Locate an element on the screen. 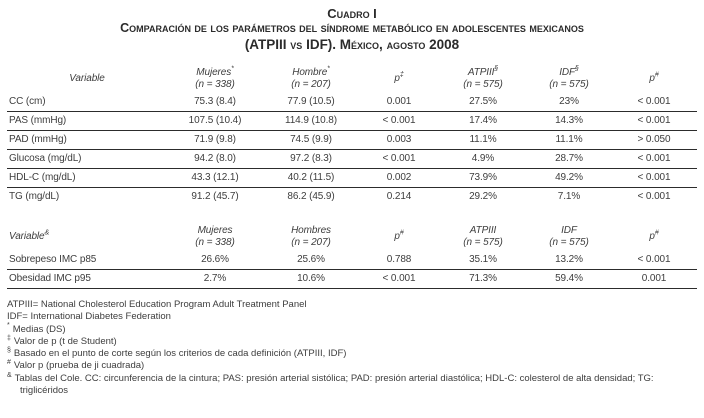 Image resolution: width=704 pixels, height=418 pixels. col-header-p-chi: p# is located at coordinates (654, 79).